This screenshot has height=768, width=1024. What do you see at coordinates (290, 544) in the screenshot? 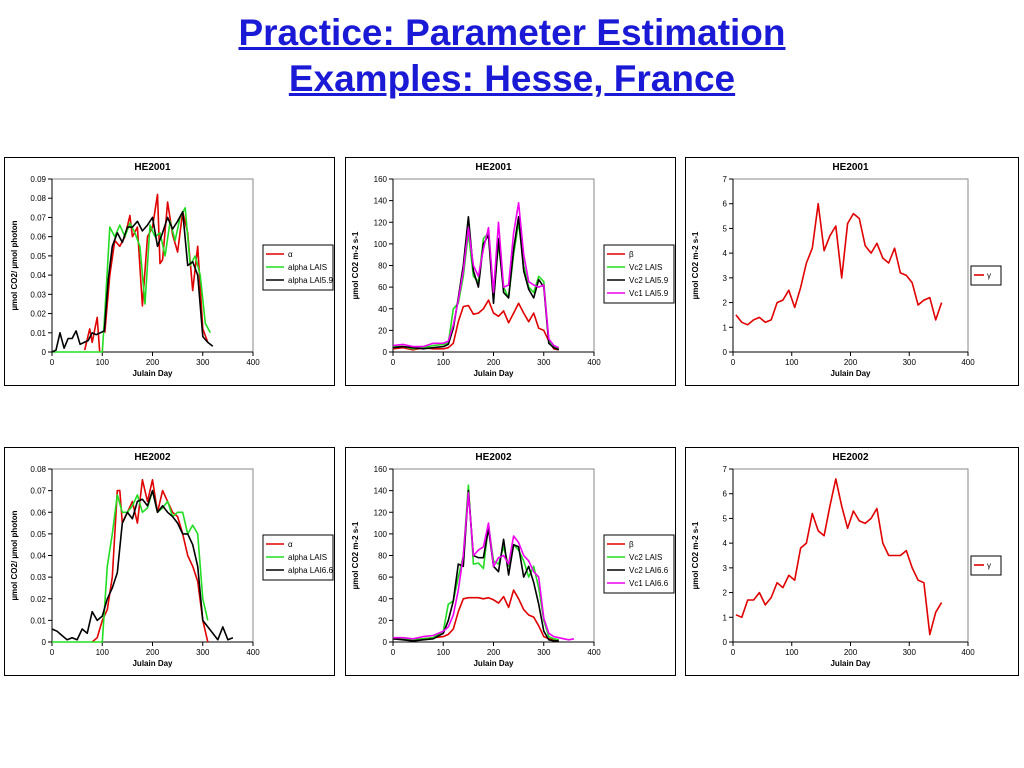
I see `legend-label: α` at bounding box center [290, 544].